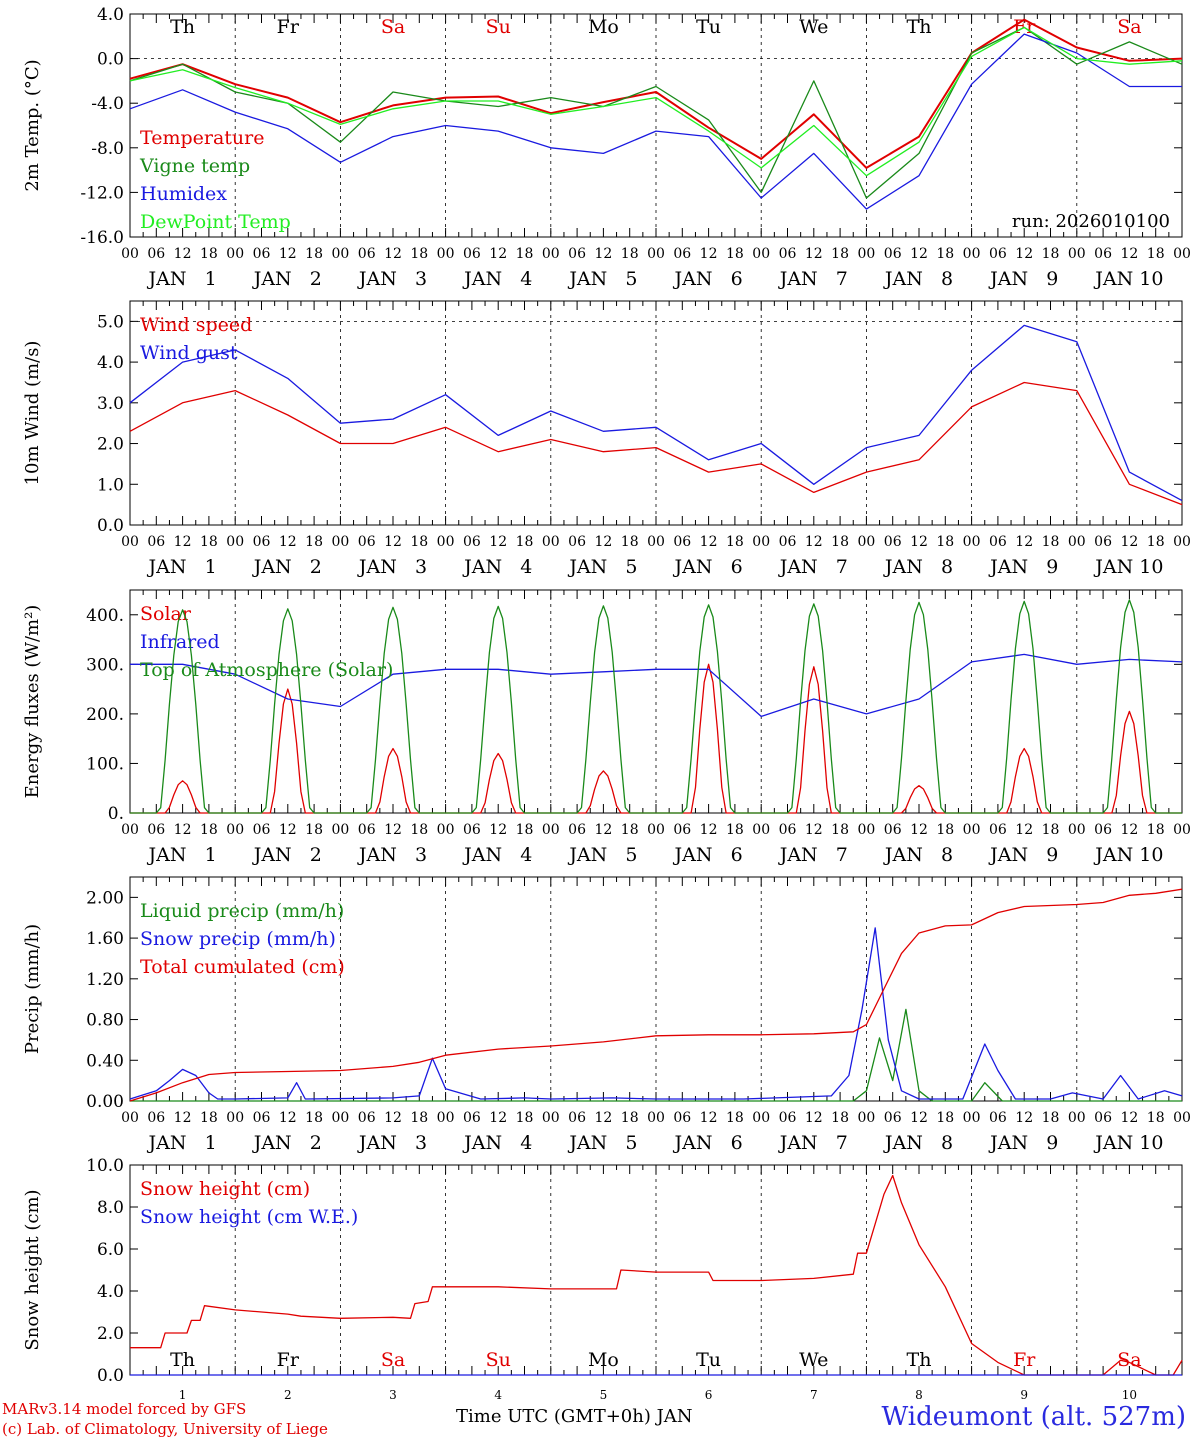  I want to click on y-tick-label: -8.0, so click(107, 149).